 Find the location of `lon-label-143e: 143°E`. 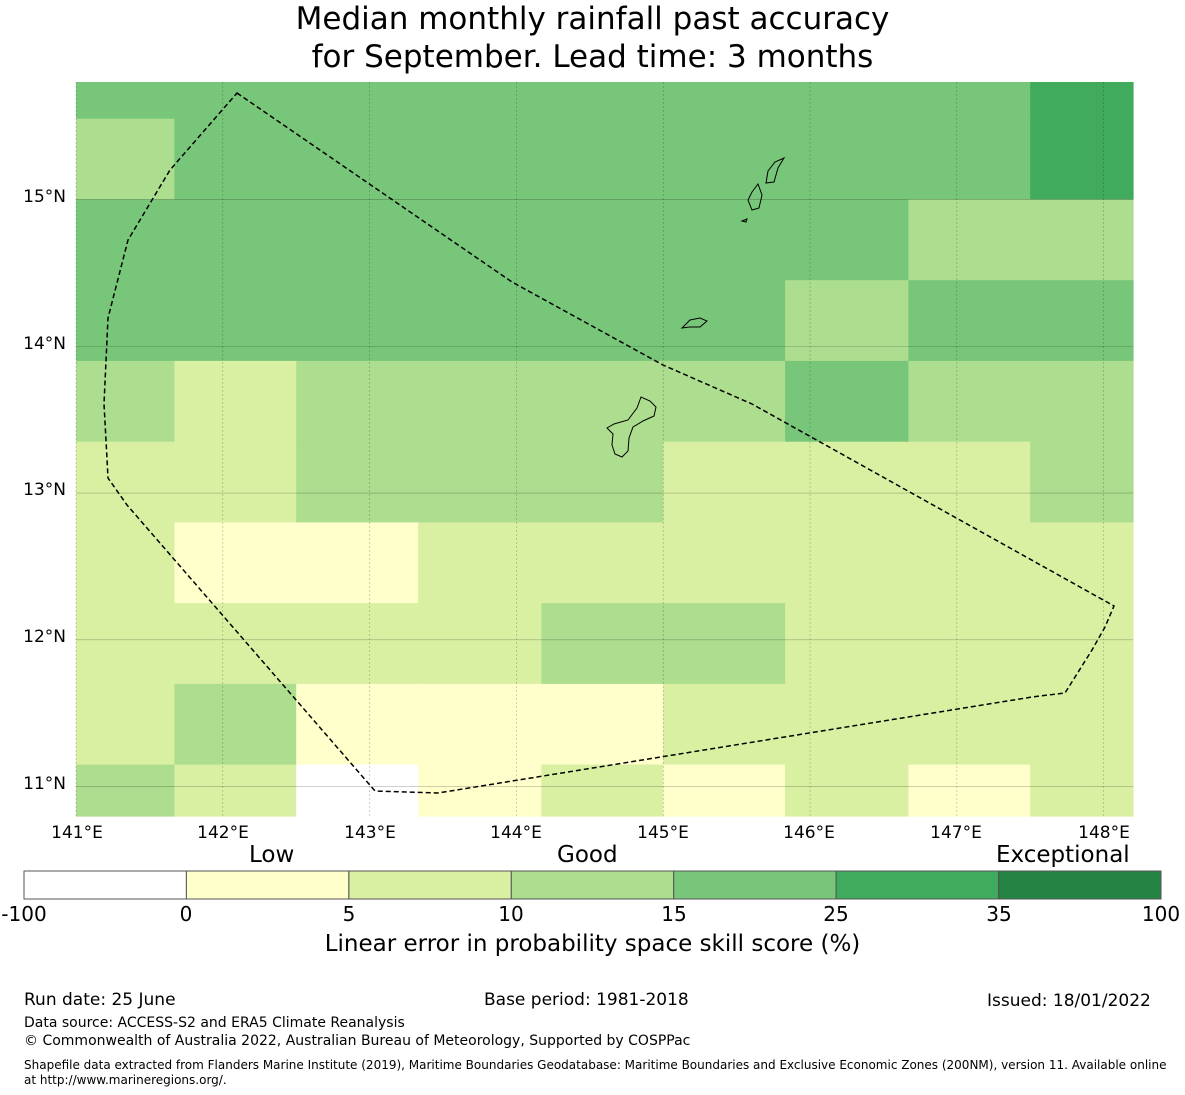

lon-label-143e: 143°E is located at coordinates (370, 833).